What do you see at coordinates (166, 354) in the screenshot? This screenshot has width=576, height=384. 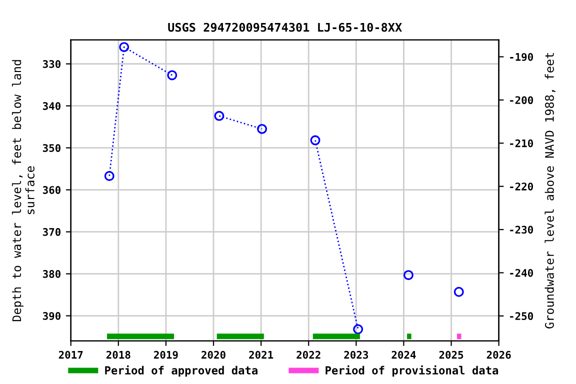 I see `x-tick-label: 2019` at bounding box center [166, 354].